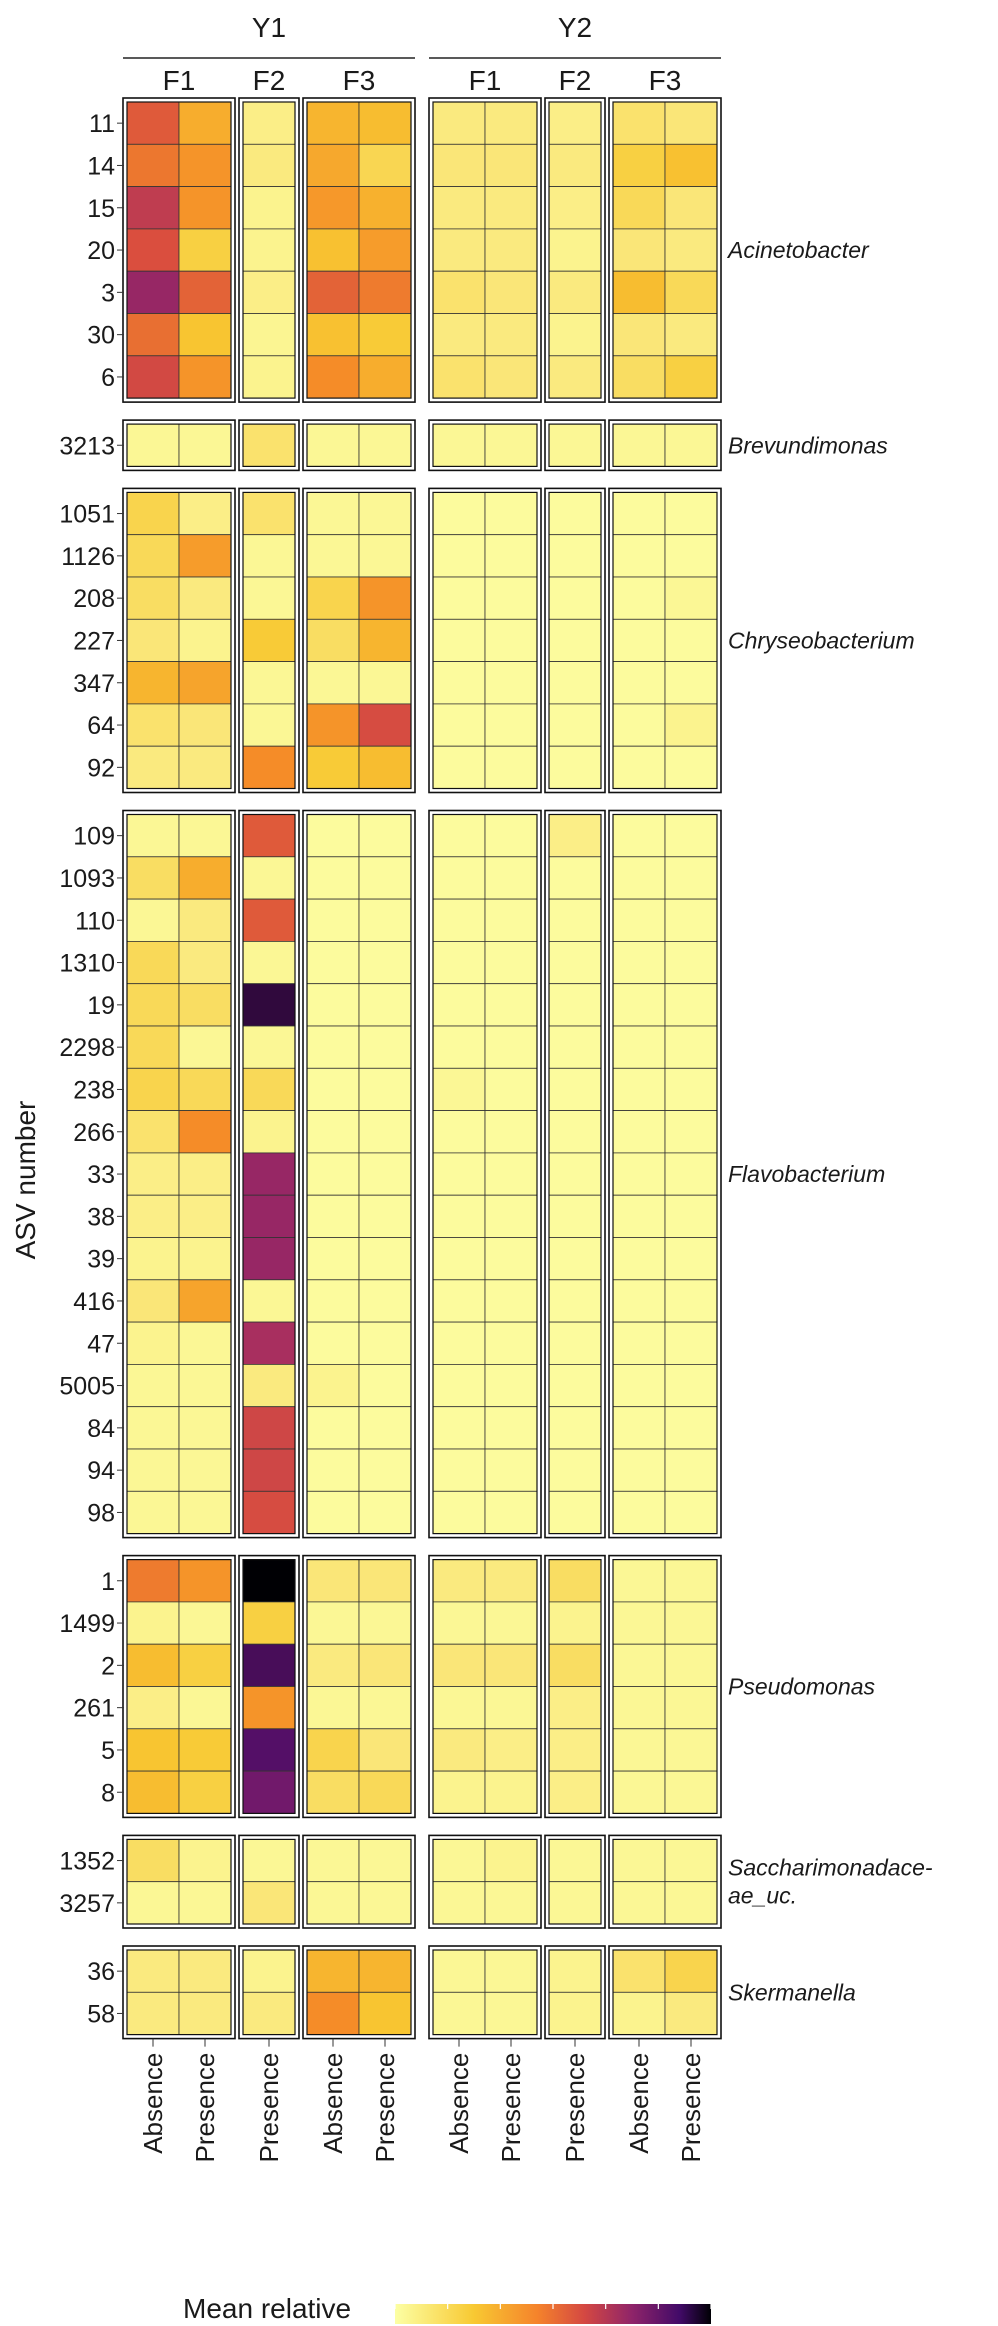 This screenshot has height=2326, width=998. Describe the element at coordinates (447, 2308) in the screenshot. I see `legend: Mean relative` at that location.